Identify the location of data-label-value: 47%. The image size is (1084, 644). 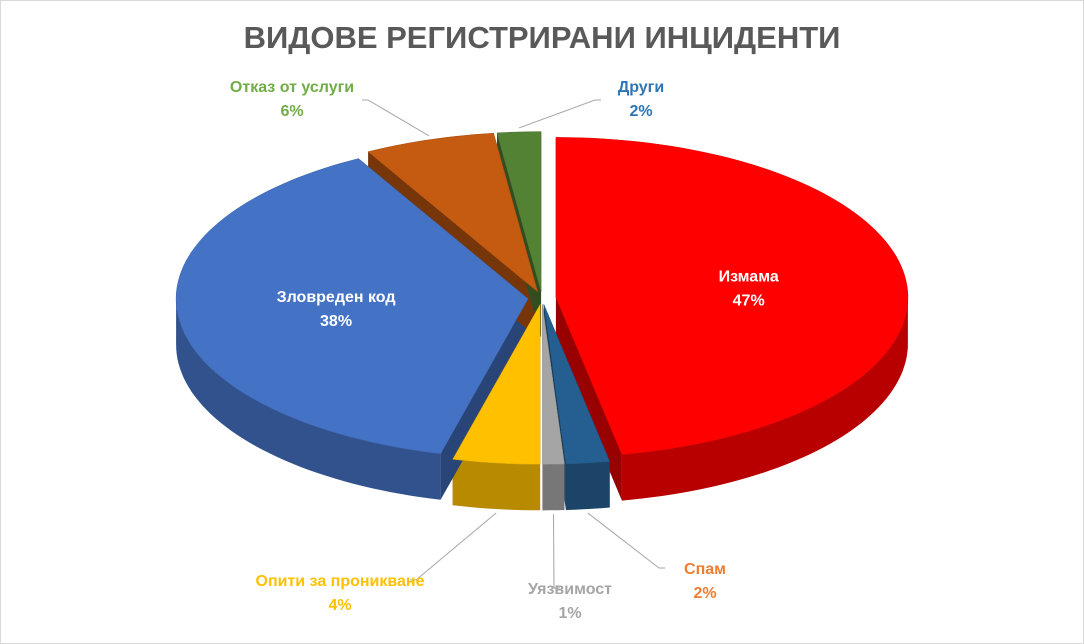
(749, 300).